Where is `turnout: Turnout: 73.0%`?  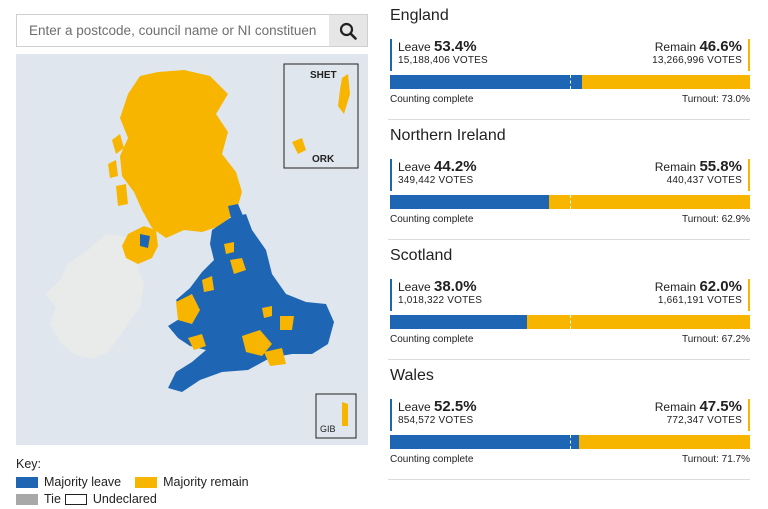 turnout: Turnout: 73.0% is located at coordinates (715, 99).